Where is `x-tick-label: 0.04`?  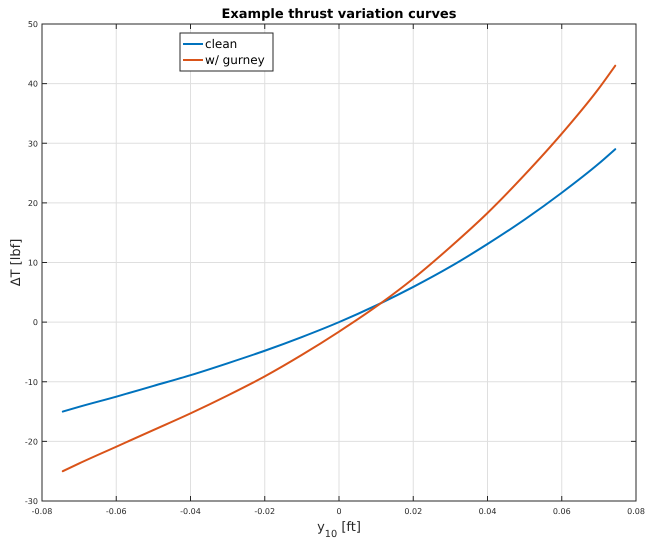
x-tick-label: 0.04 is located at coordinates (487, 511).